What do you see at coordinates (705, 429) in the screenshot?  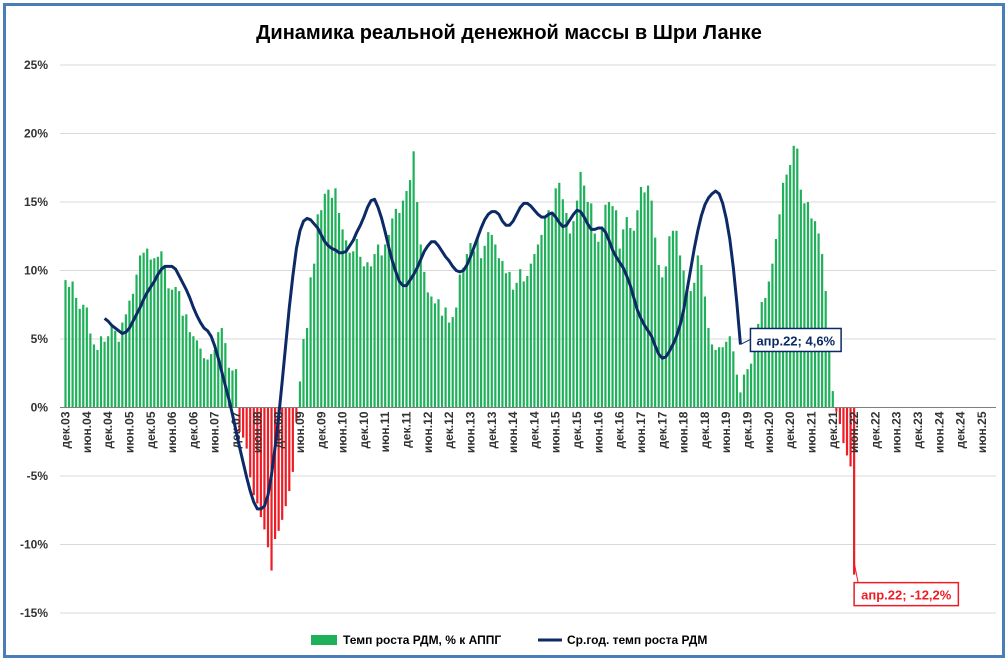 I see `x-tick-label: дек.18` at bounding box center [705, 429].